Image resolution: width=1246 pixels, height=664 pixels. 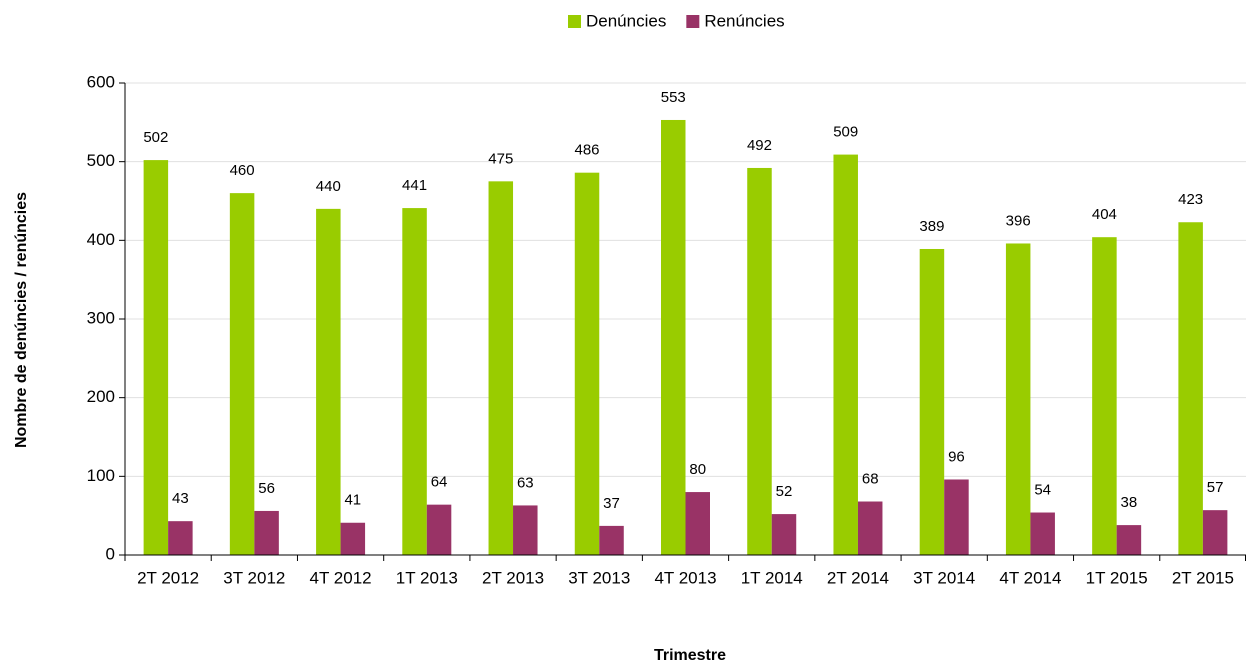 I want to click on x-axis-title: Trimestre, so click(x=690, y=655).